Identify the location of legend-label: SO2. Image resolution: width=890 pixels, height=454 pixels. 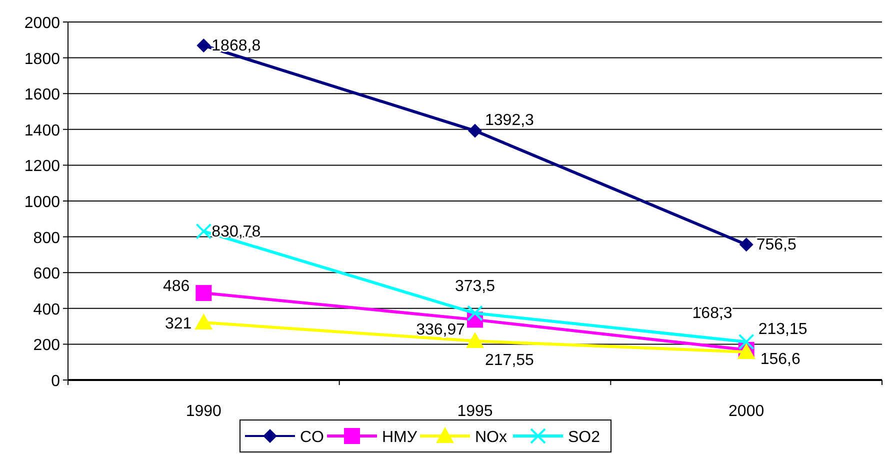
(584, 437).